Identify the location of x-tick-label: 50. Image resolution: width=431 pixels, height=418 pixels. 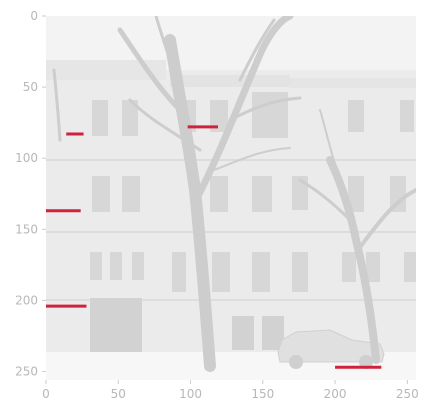
(118, 394).